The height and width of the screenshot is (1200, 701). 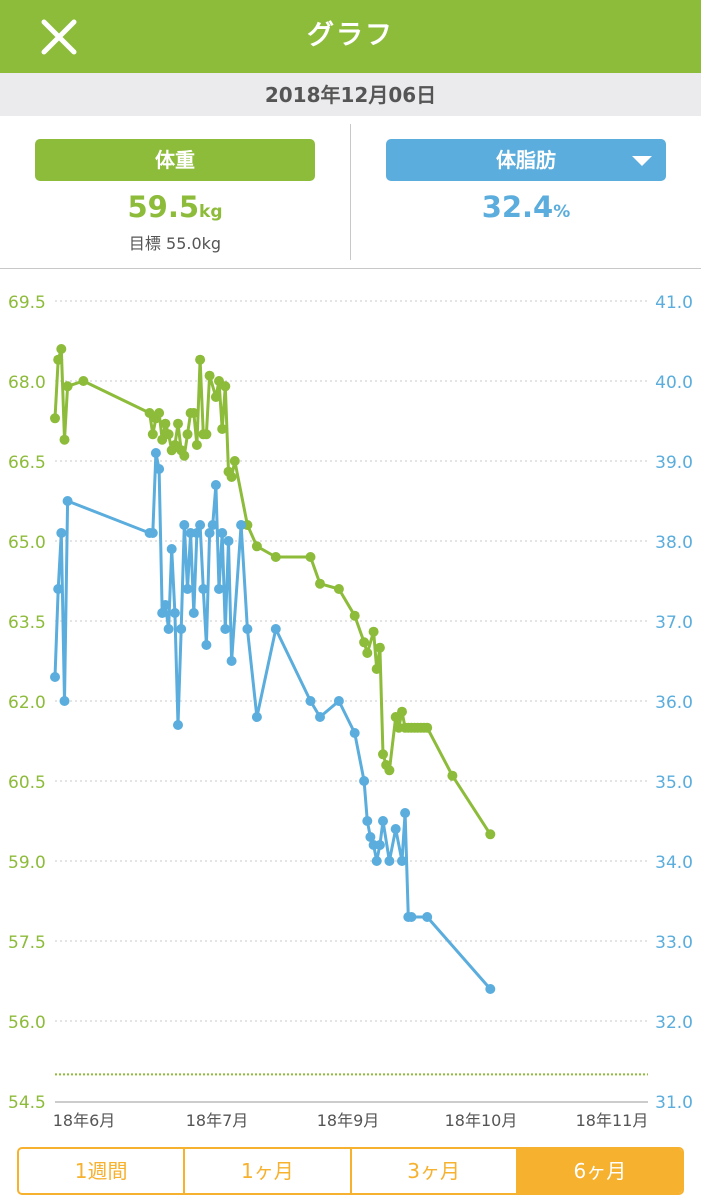 I want to click on close-icon, so click(x=59, y=37).